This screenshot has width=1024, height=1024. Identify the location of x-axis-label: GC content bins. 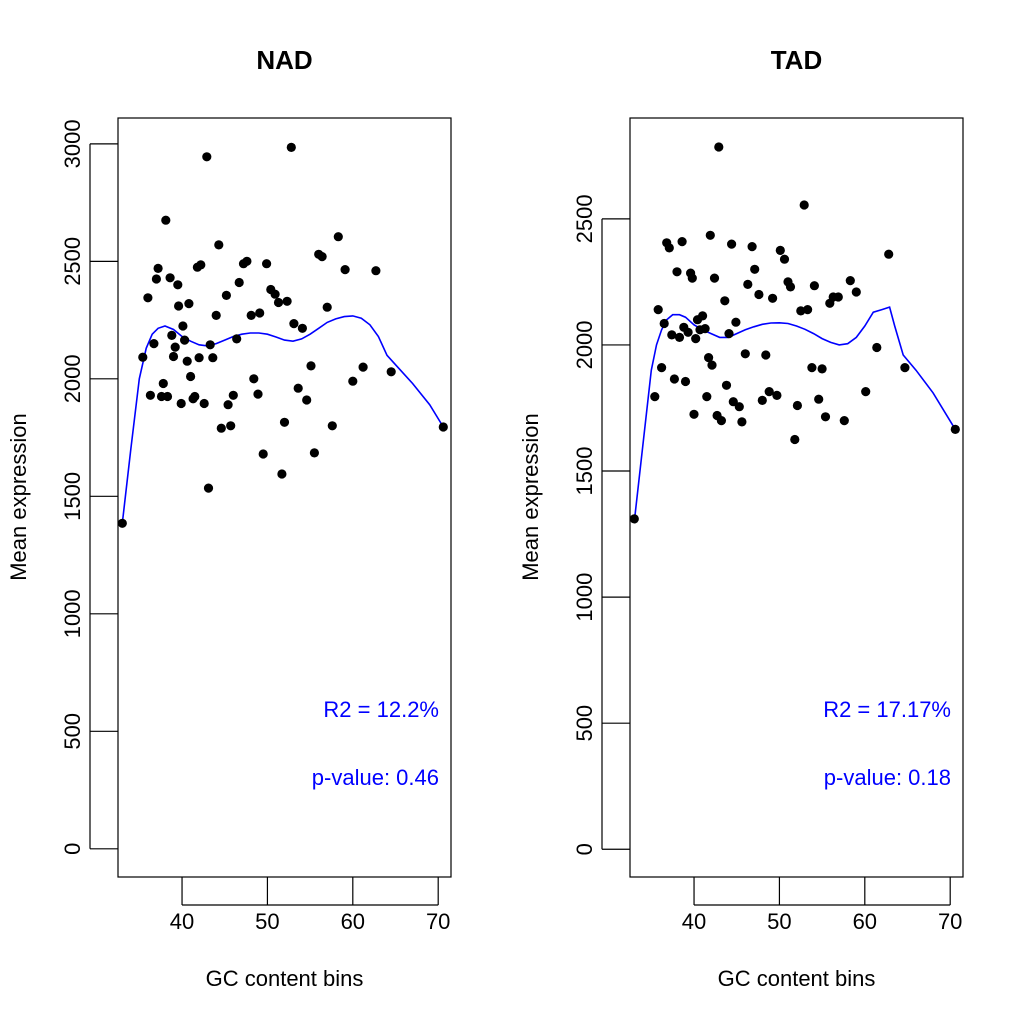
(797, 978).